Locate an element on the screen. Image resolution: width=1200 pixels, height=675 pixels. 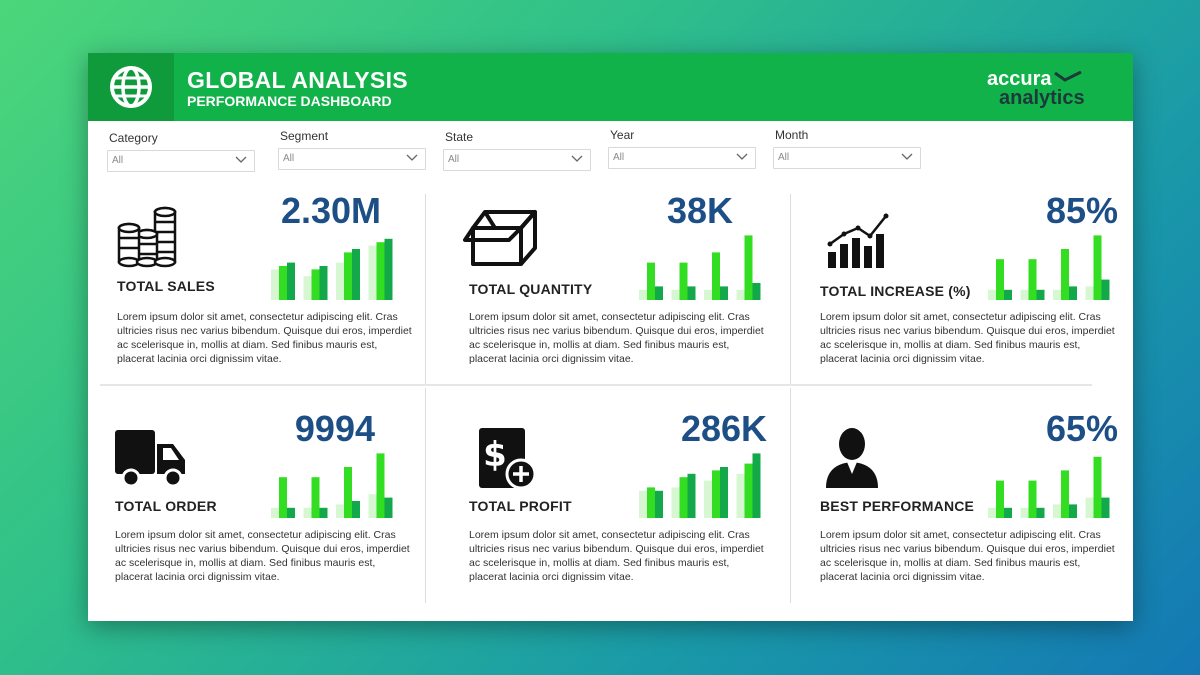
logo-line-1: accura is located at coordinates (1019, 79).